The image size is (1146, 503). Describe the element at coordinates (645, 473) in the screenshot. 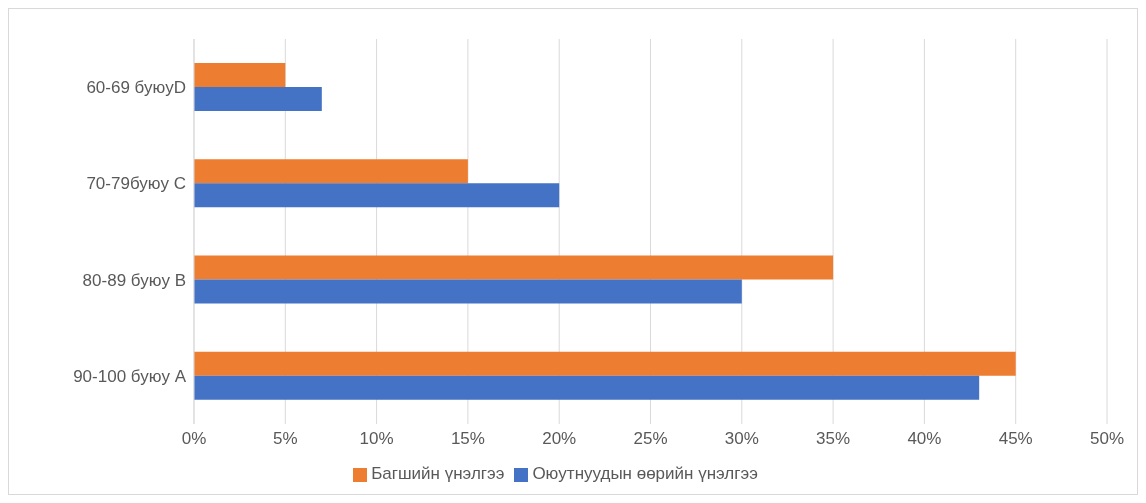

I see `legend-label: Оюутнуудын өөрийн үнэлгээ` at that location.